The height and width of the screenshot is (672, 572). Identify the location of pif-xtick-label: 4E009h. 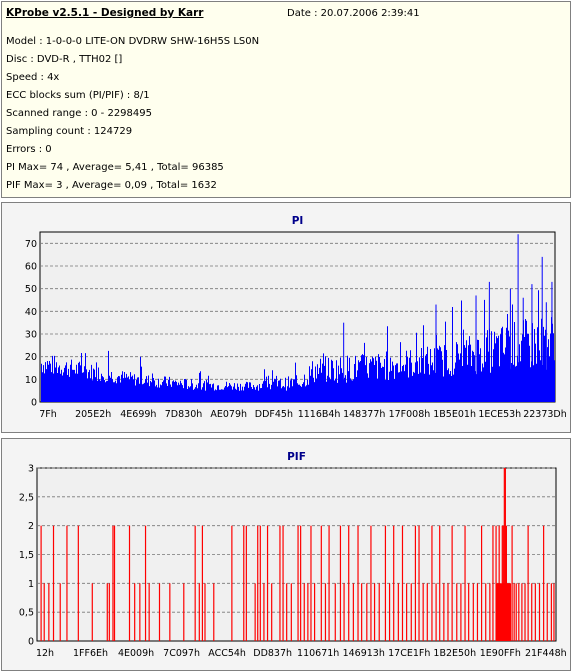
(136, 653).